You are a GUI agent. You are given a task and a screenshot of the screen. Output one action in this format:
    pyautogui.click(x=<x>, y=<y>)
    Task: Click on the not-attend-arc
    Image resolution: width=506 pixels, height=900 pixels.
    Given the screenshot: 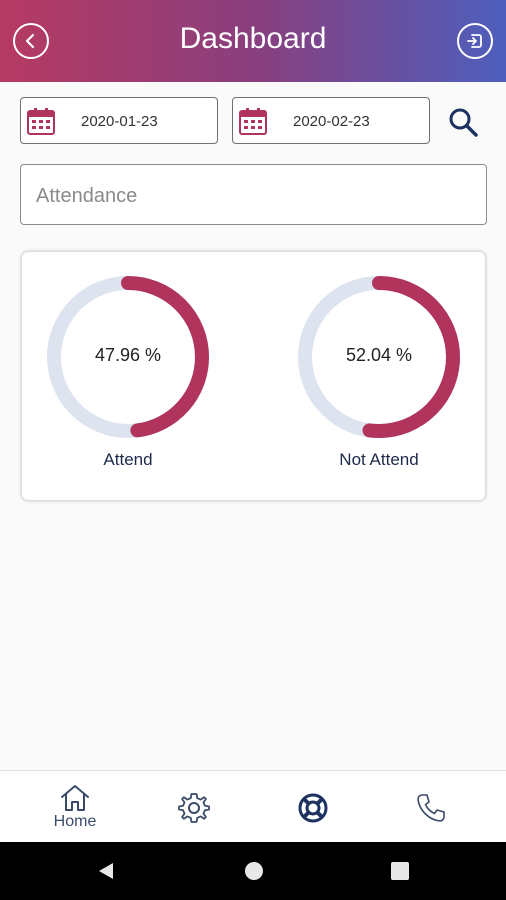 What is the action you would take?
    pyautogui.click(x=379, y=357)
    